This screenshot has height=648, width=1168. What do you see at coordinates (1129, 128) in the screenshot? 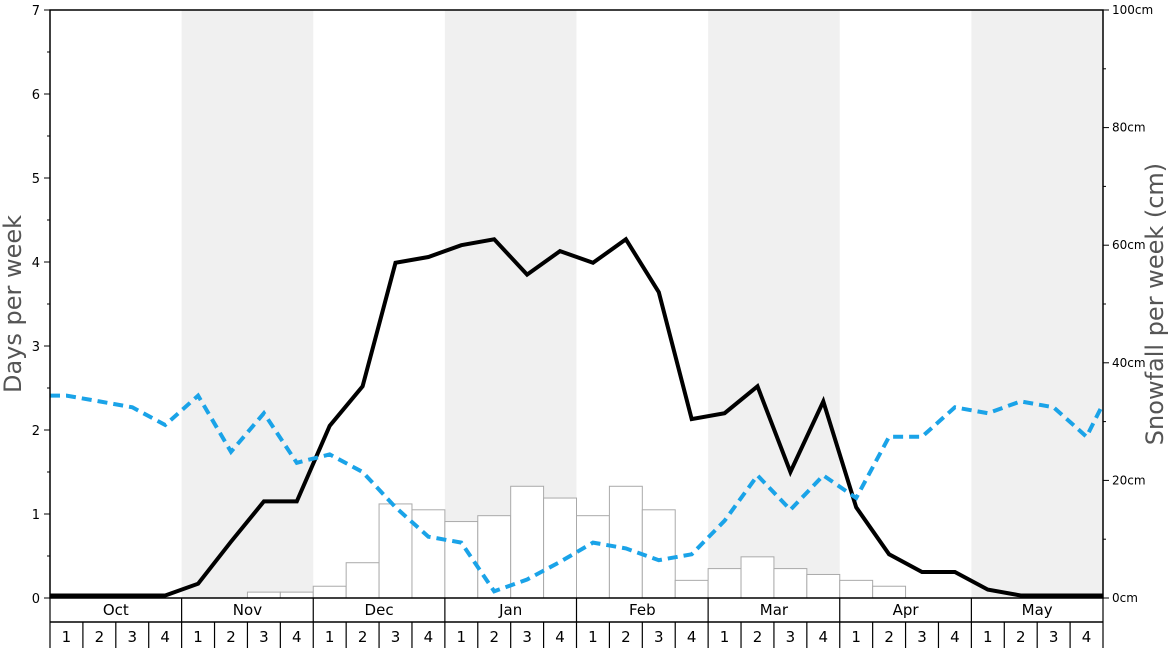
I see `right-tick-label: 80cm` at bounding box center [1129, 128].